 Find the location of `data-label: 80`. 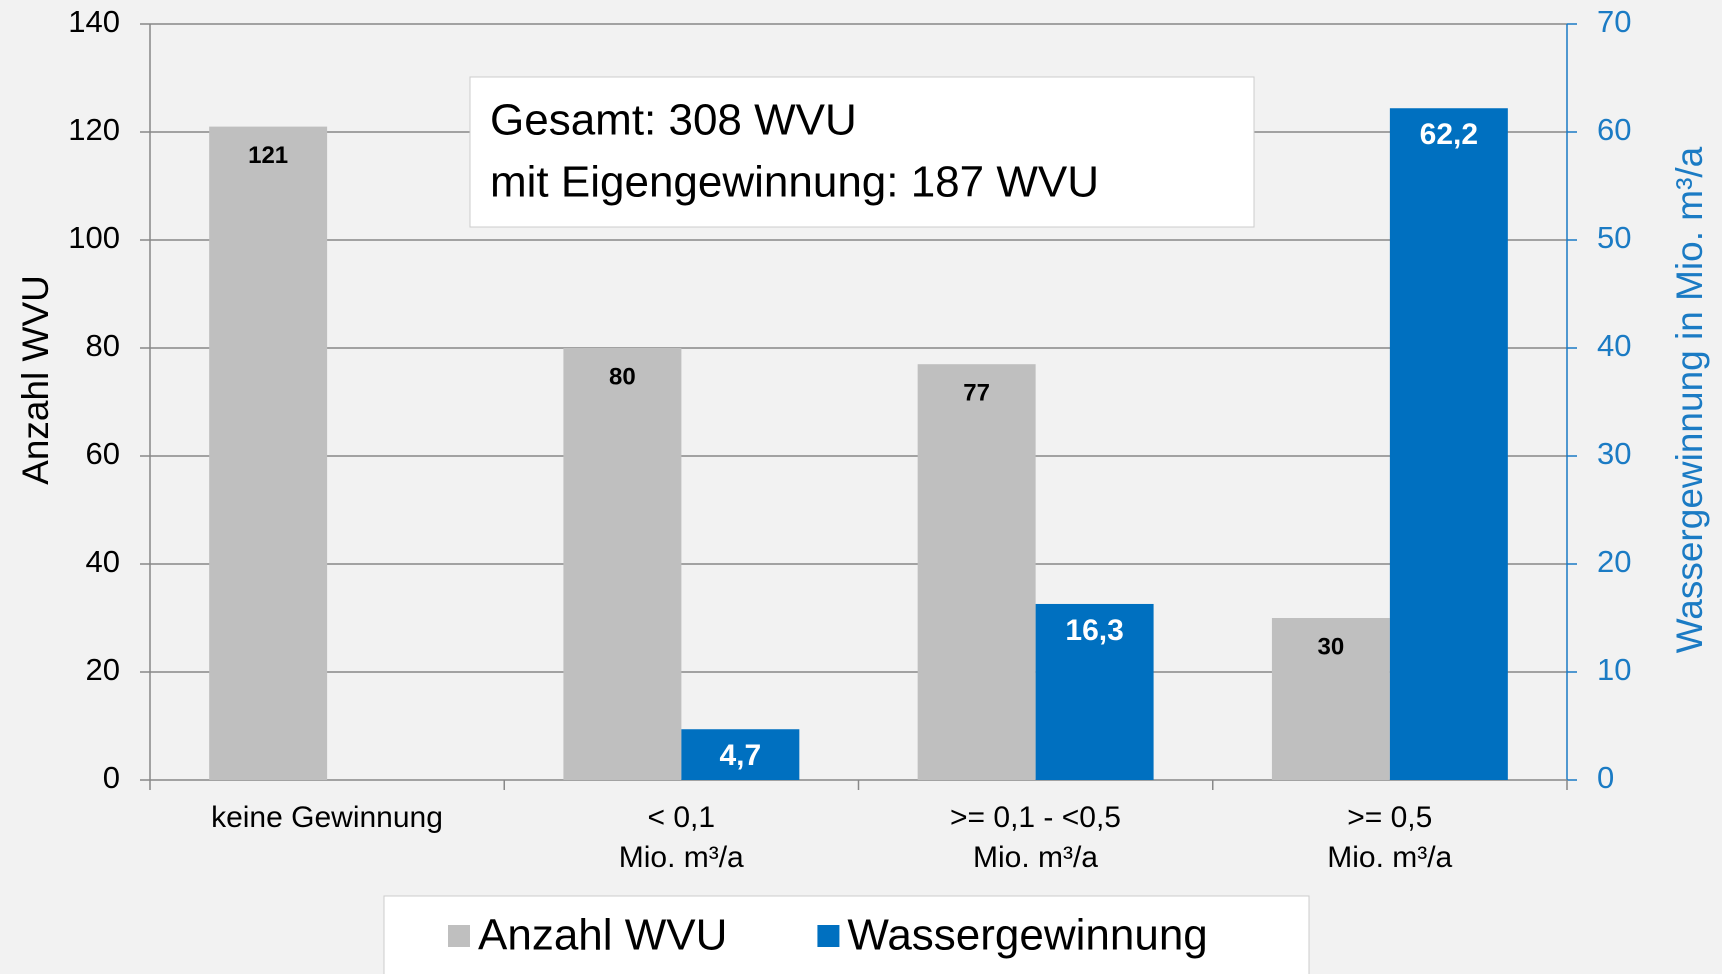

data-label: 80 is located at coordinates (622, 376).